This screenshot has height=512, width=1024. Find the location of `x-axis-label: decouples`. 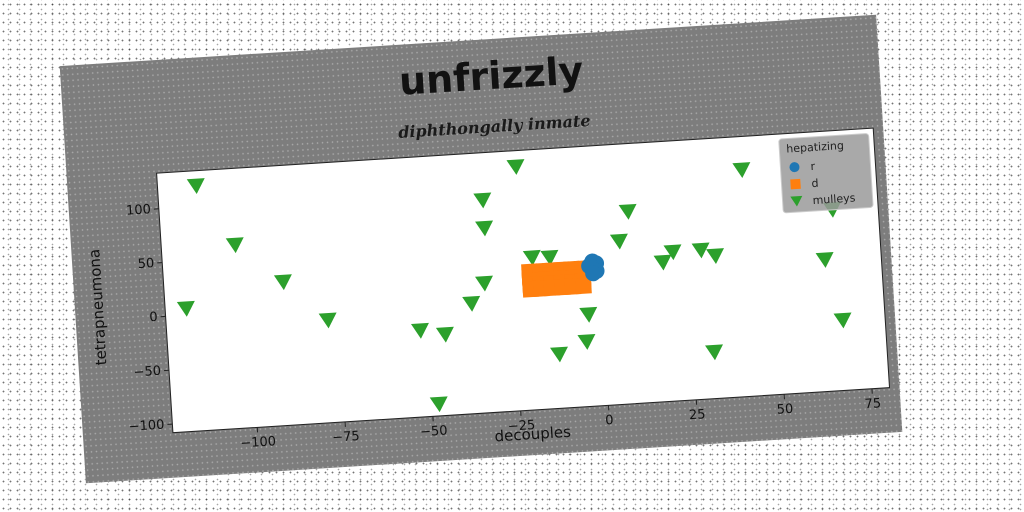

x-axis-label: decouples is located at coordinates (533, 434).